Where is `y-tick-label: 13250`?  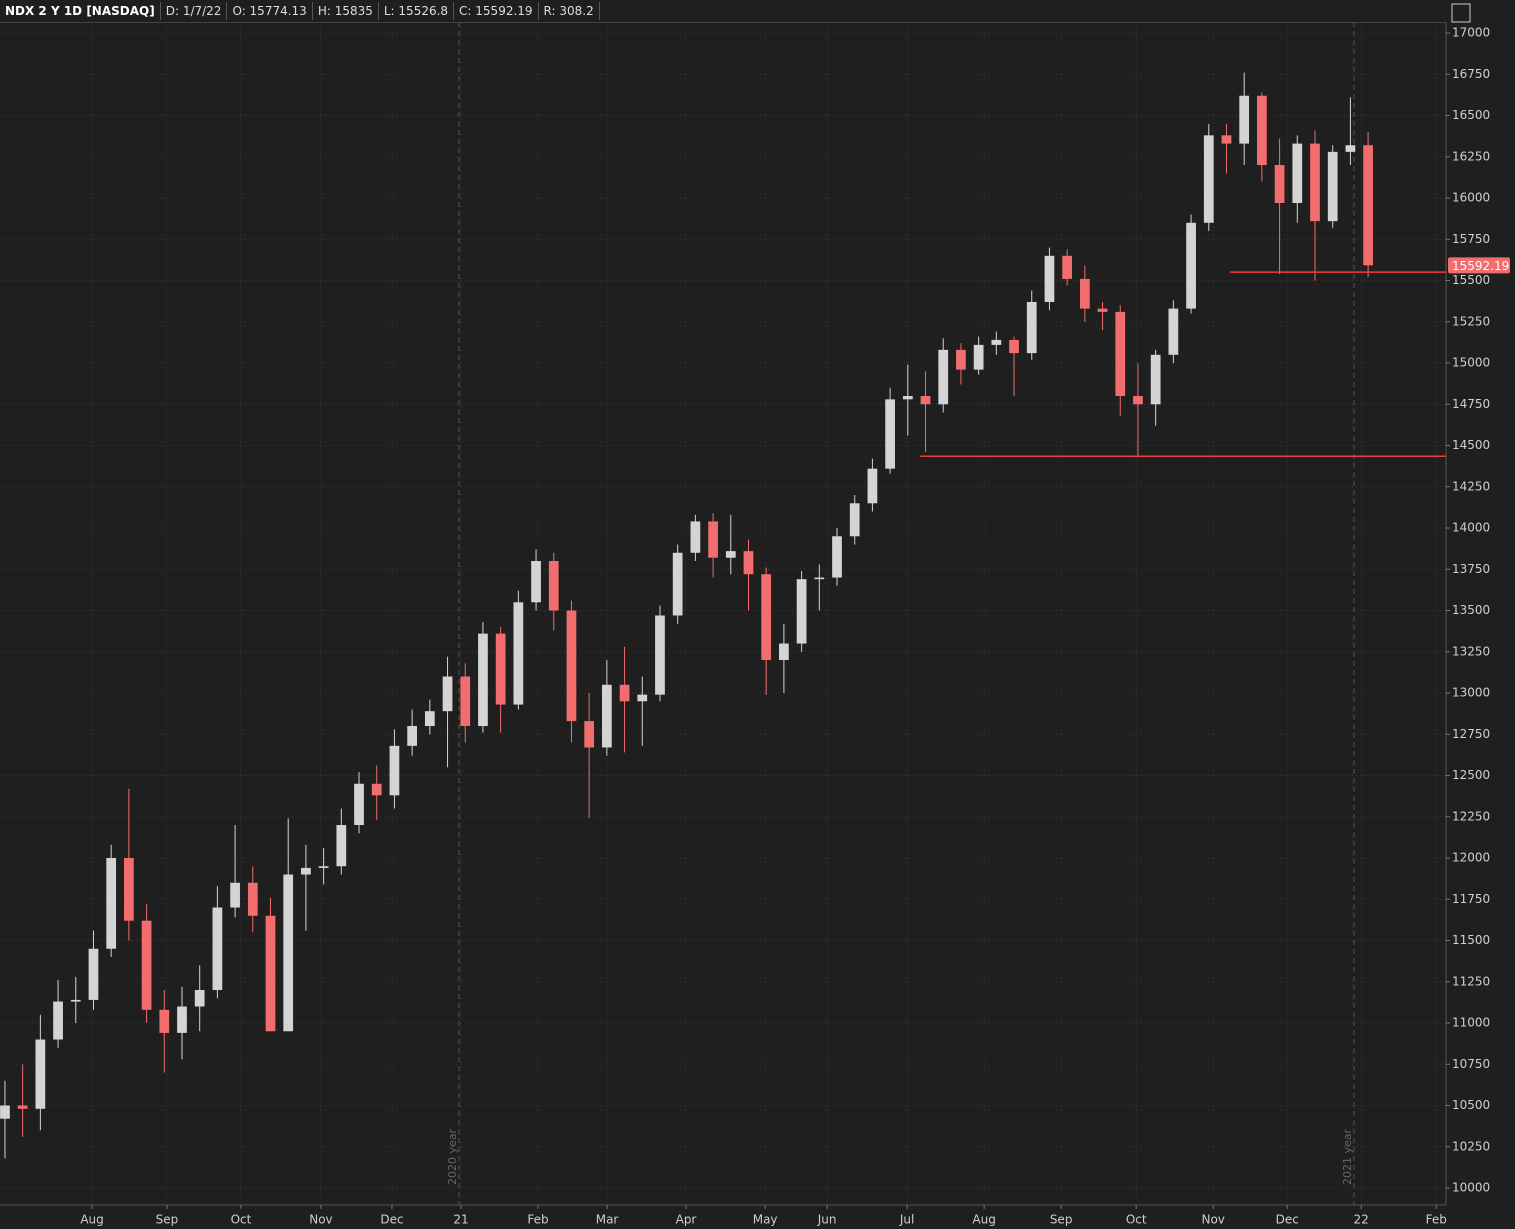 y-tick-label: 13250 is located at coordinates (1471, 651).